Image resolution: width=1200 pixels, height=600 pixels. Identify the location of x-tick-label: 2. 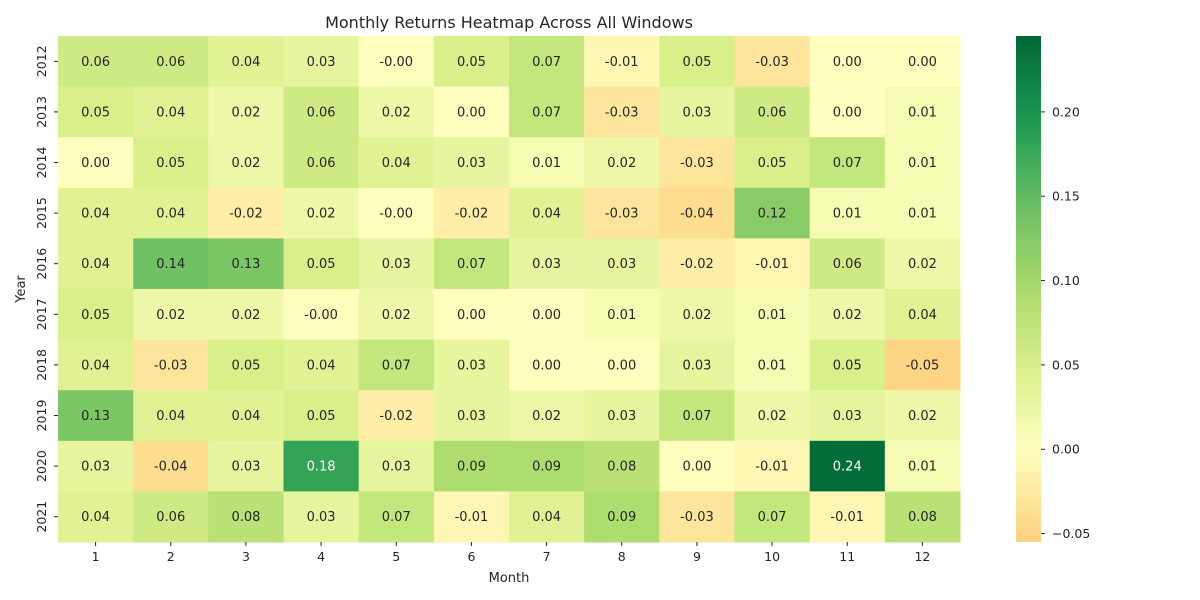
(171, 556).